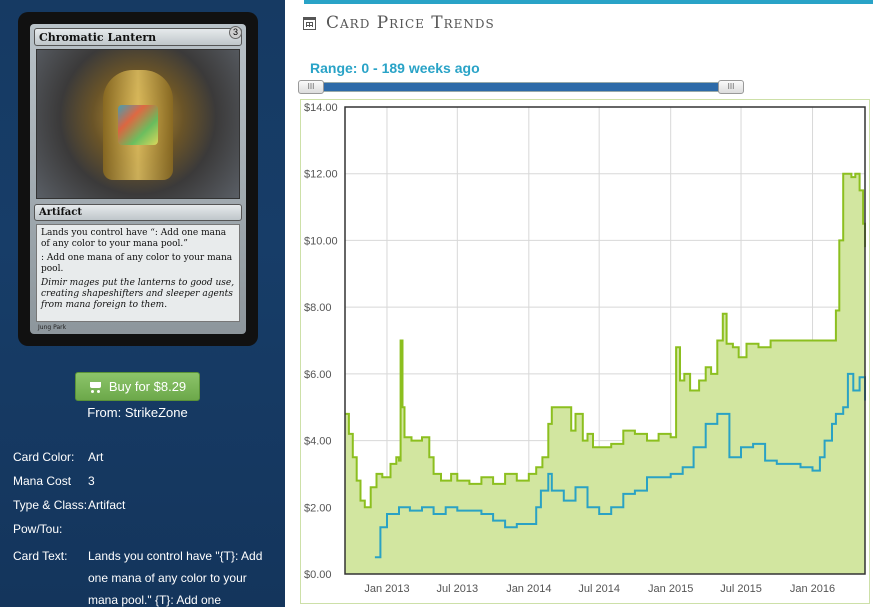 Image resolution: width=873 pixels, height=607 pixels. I want to click on card-type-line: Artifact, so click(138, 212).